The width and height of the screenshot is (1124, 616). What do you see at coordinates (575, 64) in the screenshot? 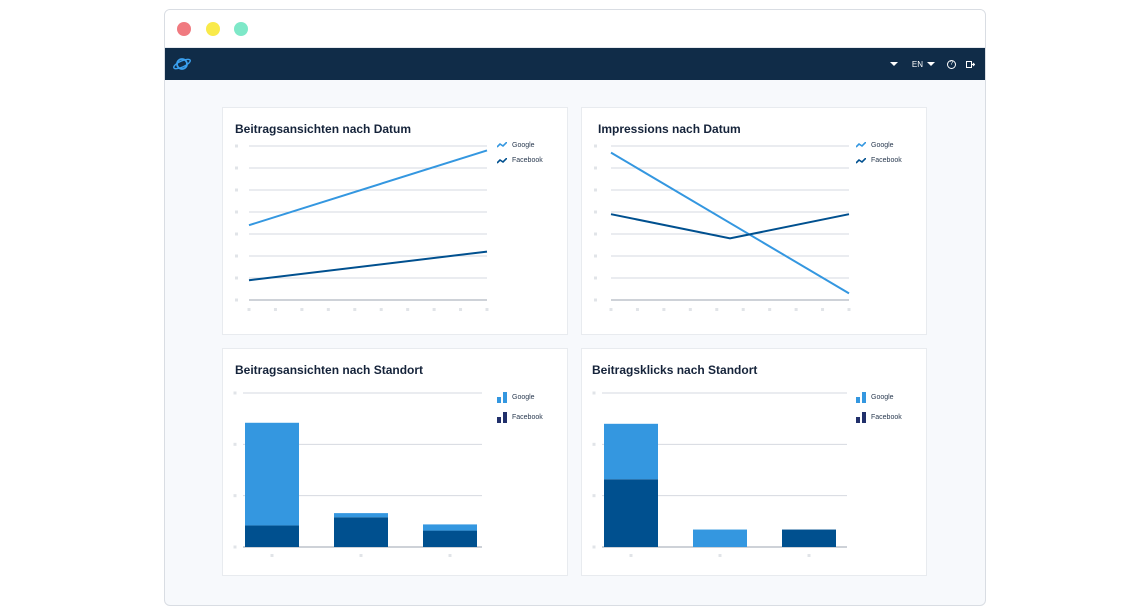
I see `top-navbar: EN ?` at bounding box center [575, 64].